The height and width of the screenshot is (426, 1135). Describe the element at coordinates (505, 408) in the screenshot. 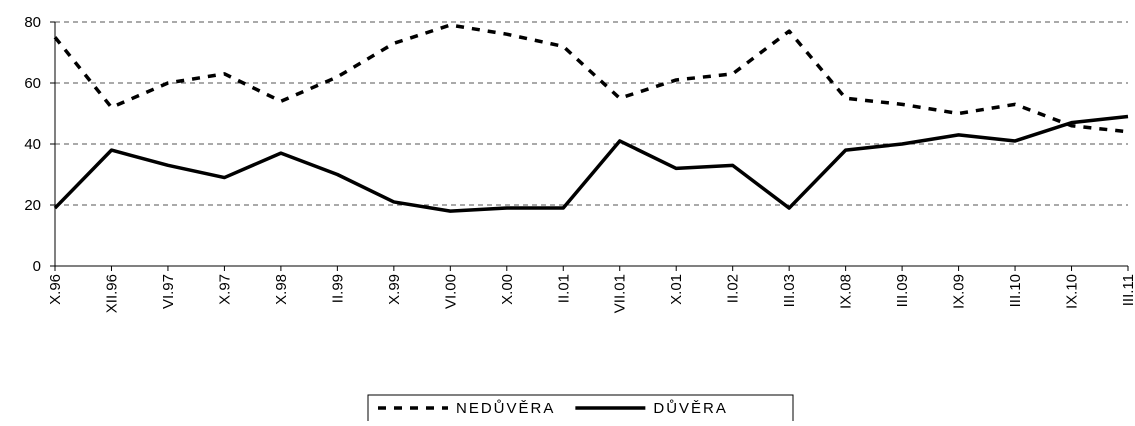

I see `legend-label: NEDŮVĚRA` at that location.